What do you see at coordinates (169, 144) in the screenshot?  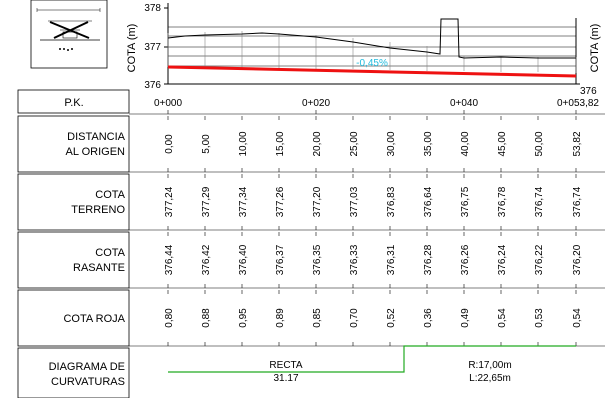 I see `distancia-value: 0,00` at bounding box center [169, 144].